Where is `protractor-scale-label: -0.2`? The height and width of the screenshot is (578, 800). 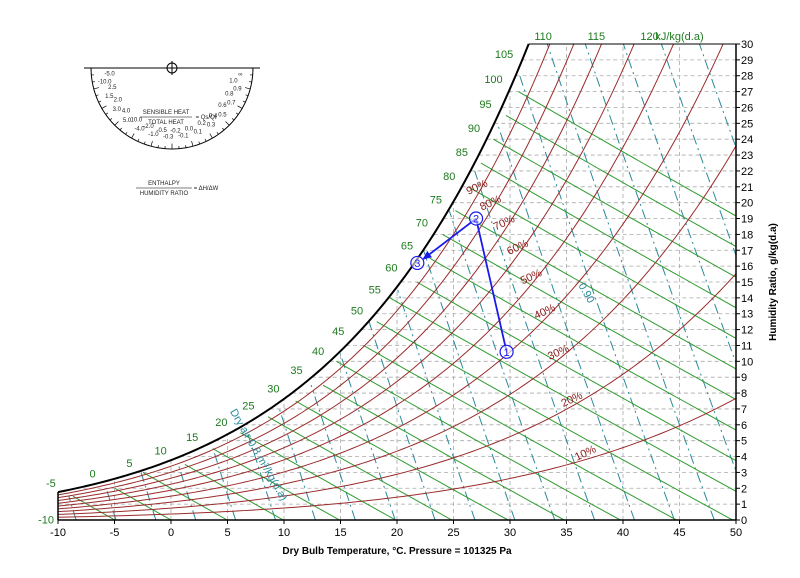 protractor-scale-label: -0.2 is located at coordinates (175, 132).